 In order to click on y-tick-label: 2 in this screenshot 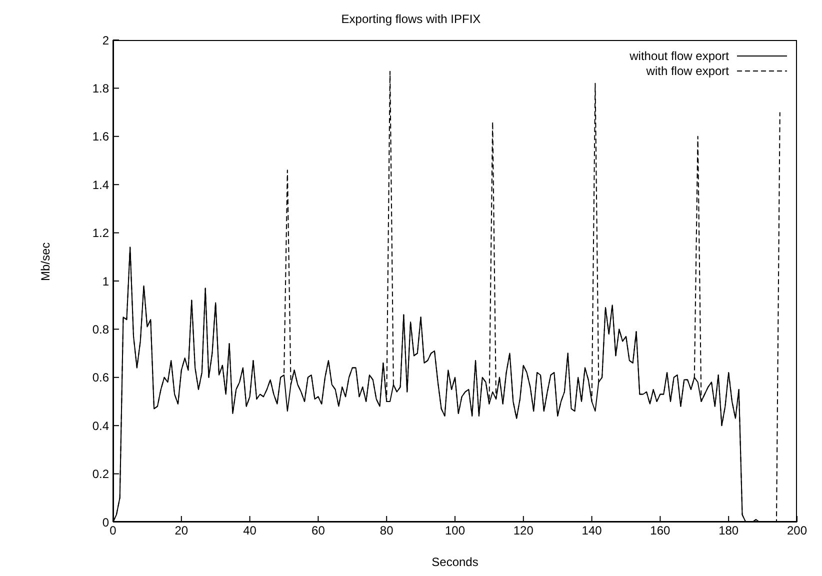, I will do `click(106, 40)`.